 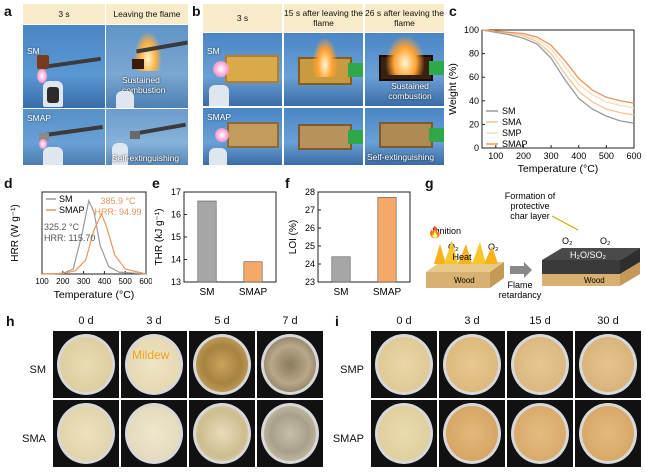 I want to click on chart-f-loi: 23 24 25 26 27 28 LOI (%) SM SMAP, so click(x=349, y=243).